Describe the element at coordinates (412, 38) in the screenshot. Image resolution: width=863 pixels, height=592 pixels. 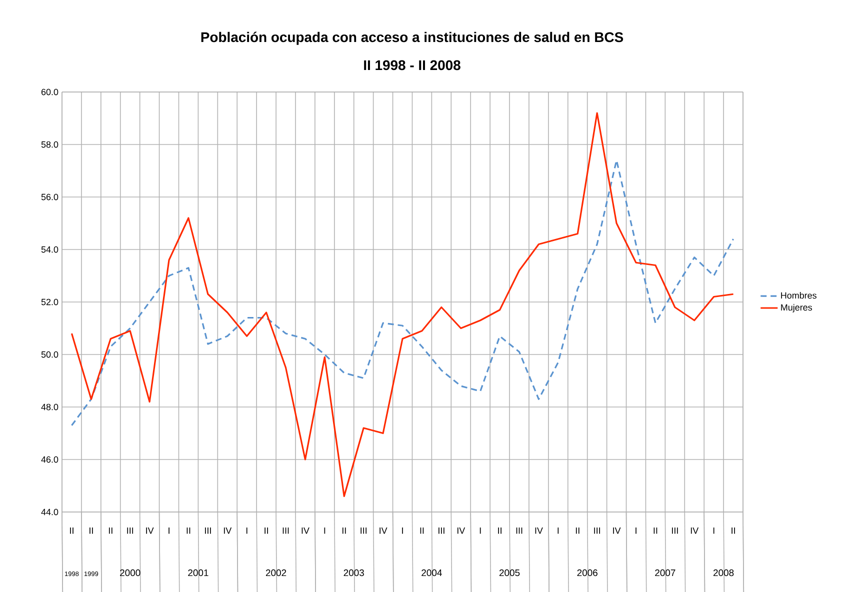
I see `chart-title: Población ocupada con acceso a instituciones de salud en BCS` at that location.